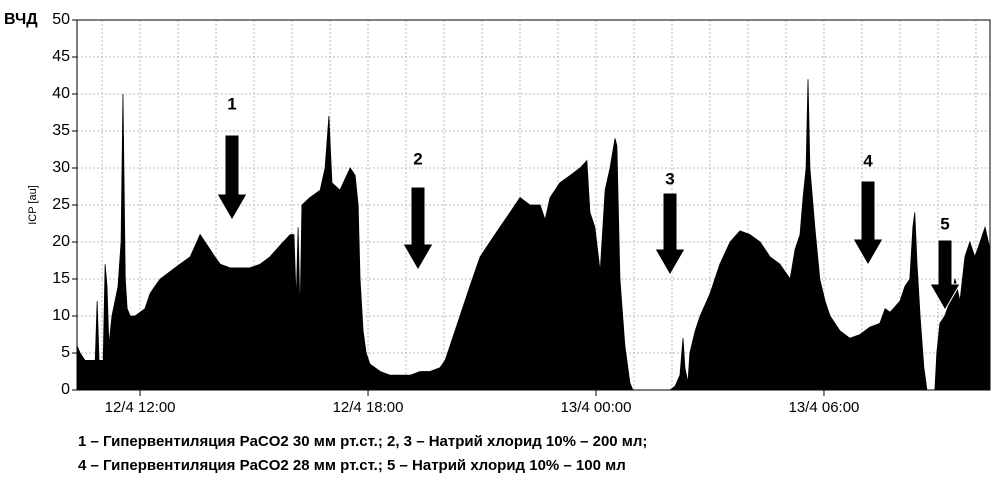  What do you see at coordinates (33, 205) in the screenshot?
I see `y-axis-label: ICP [au]` at bounding box center [33, 205].